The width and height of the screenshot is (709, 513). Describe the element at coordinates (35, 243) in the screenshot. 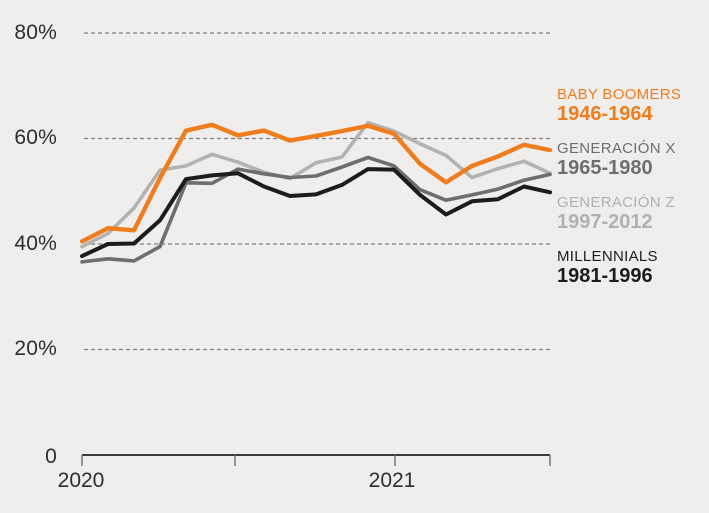

I see `y-axis-label-40: 40%` at that location.